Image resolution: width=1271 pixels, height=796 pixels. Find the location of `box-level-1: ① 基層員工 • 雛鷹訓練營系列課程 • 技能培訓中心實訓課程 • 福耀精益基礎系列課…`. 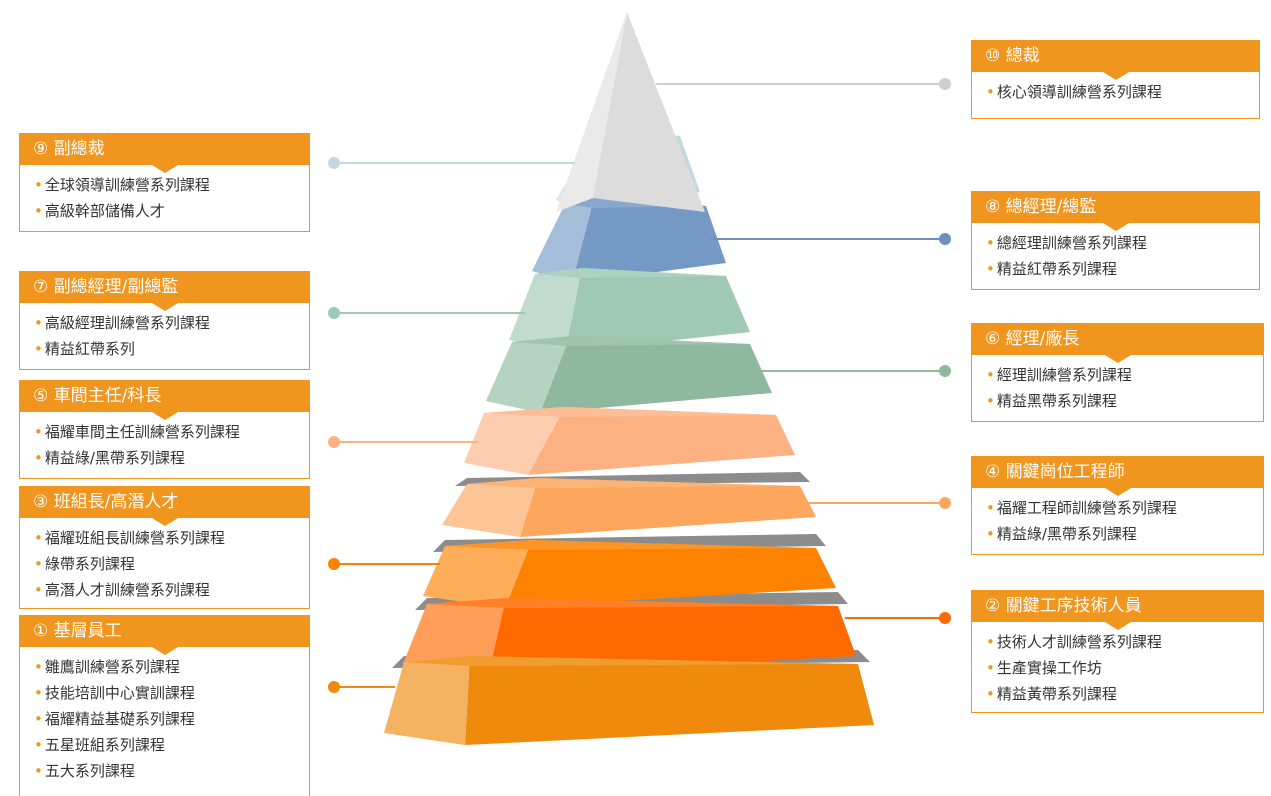

box-level-1: ① 基層員工 • 雛鷹訓練營系列課程 • 技能培訓中心實訓課程 • 福耀精益基礎系列課… is located at coordinates (164, 705).